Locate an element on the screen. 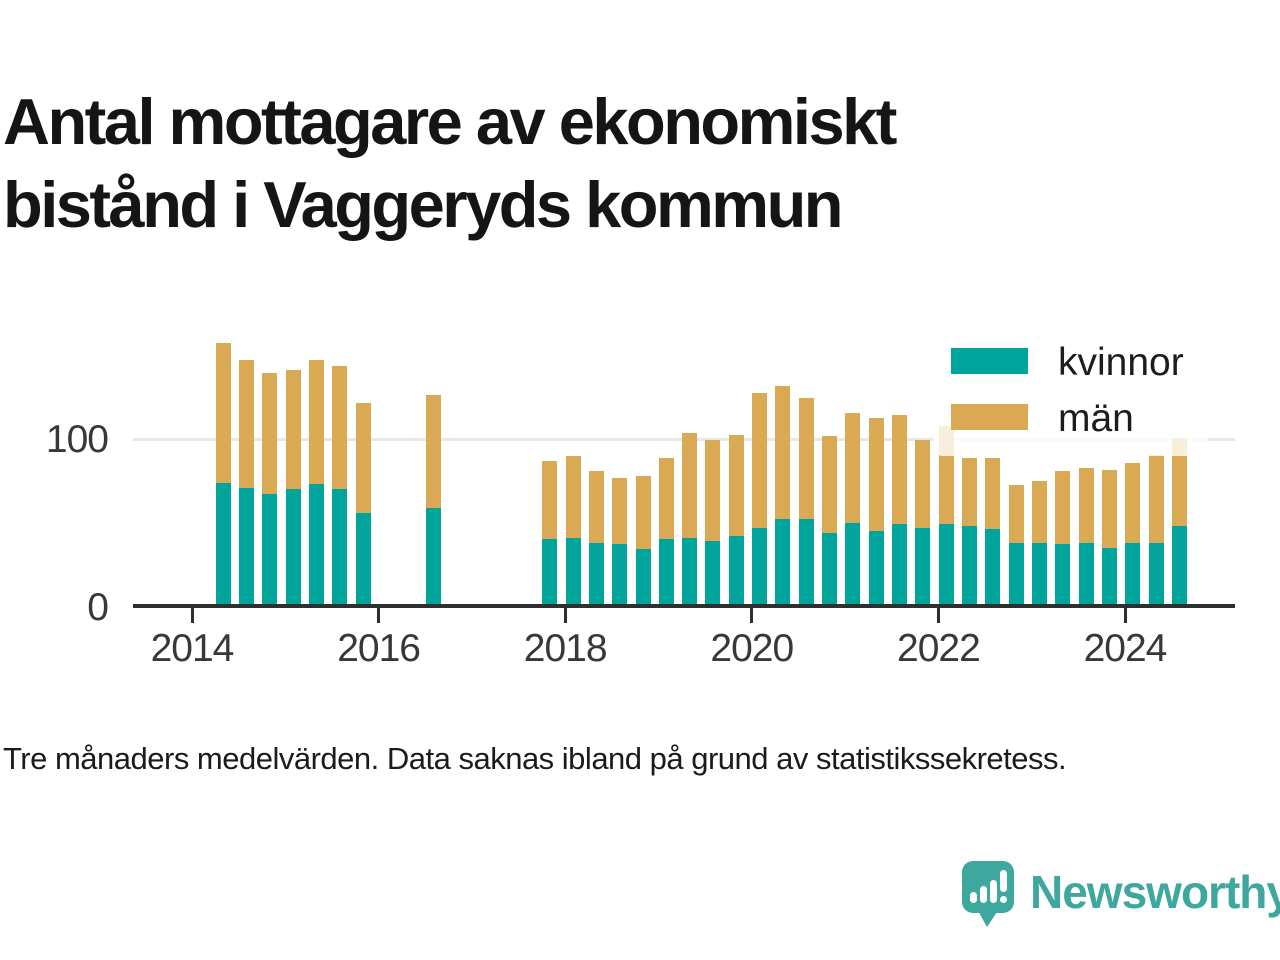 Image resolution: width=1280 pixels, height=960 pixels. x-axis-tick-2020 is located at coordinates (752, 615).